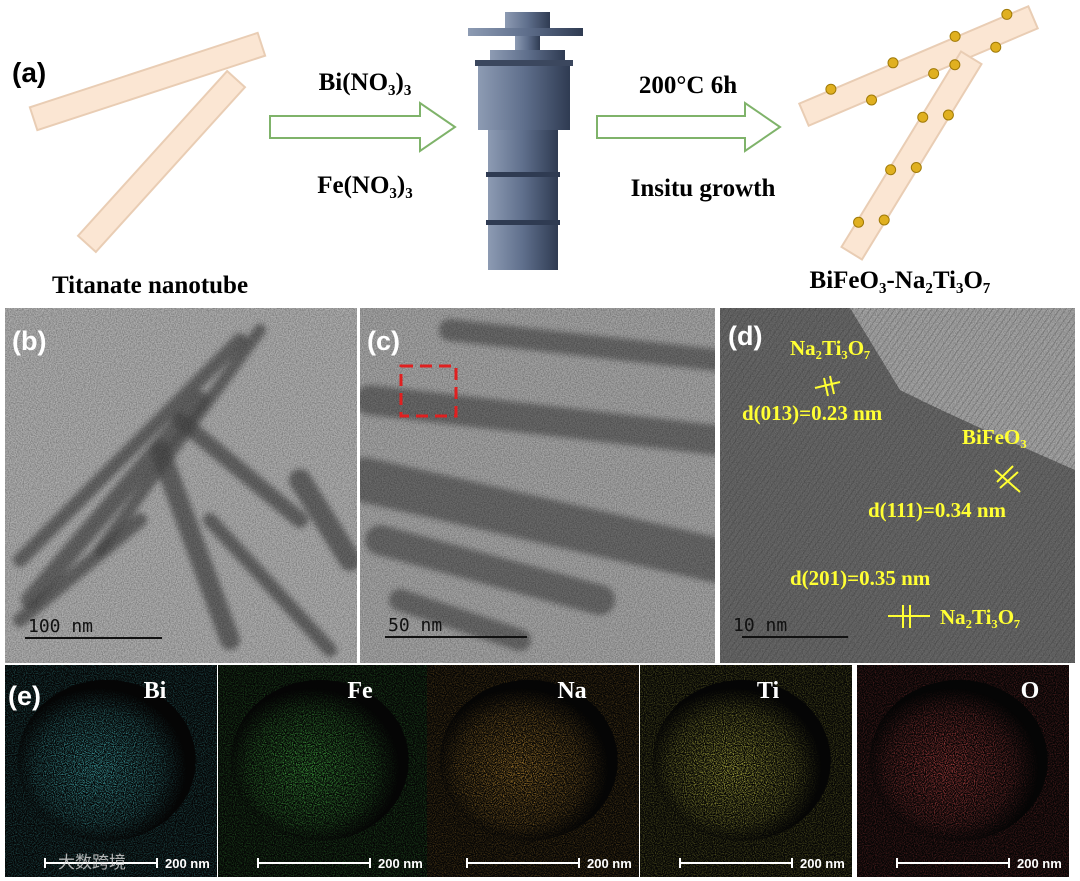 Image resolution: width=1080 pixels, height=881 pixels. Describe the element at coordinates (1030, 691) in the screenshot. I see `element-label: O` at that location.